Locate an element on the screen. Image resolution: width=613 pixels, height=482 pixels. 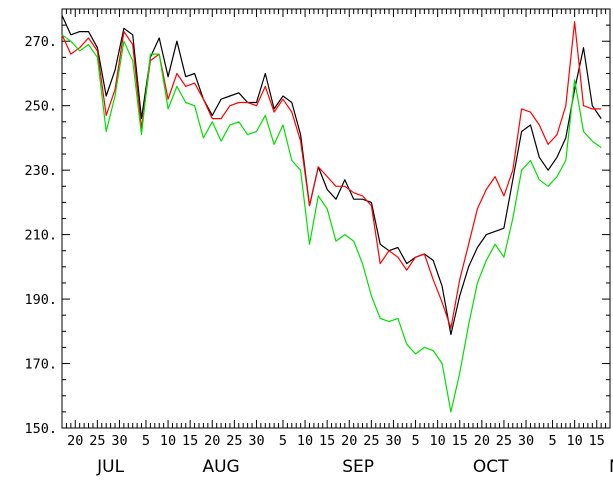
y-tick-label: 270. is located at coordinates (40, 42).